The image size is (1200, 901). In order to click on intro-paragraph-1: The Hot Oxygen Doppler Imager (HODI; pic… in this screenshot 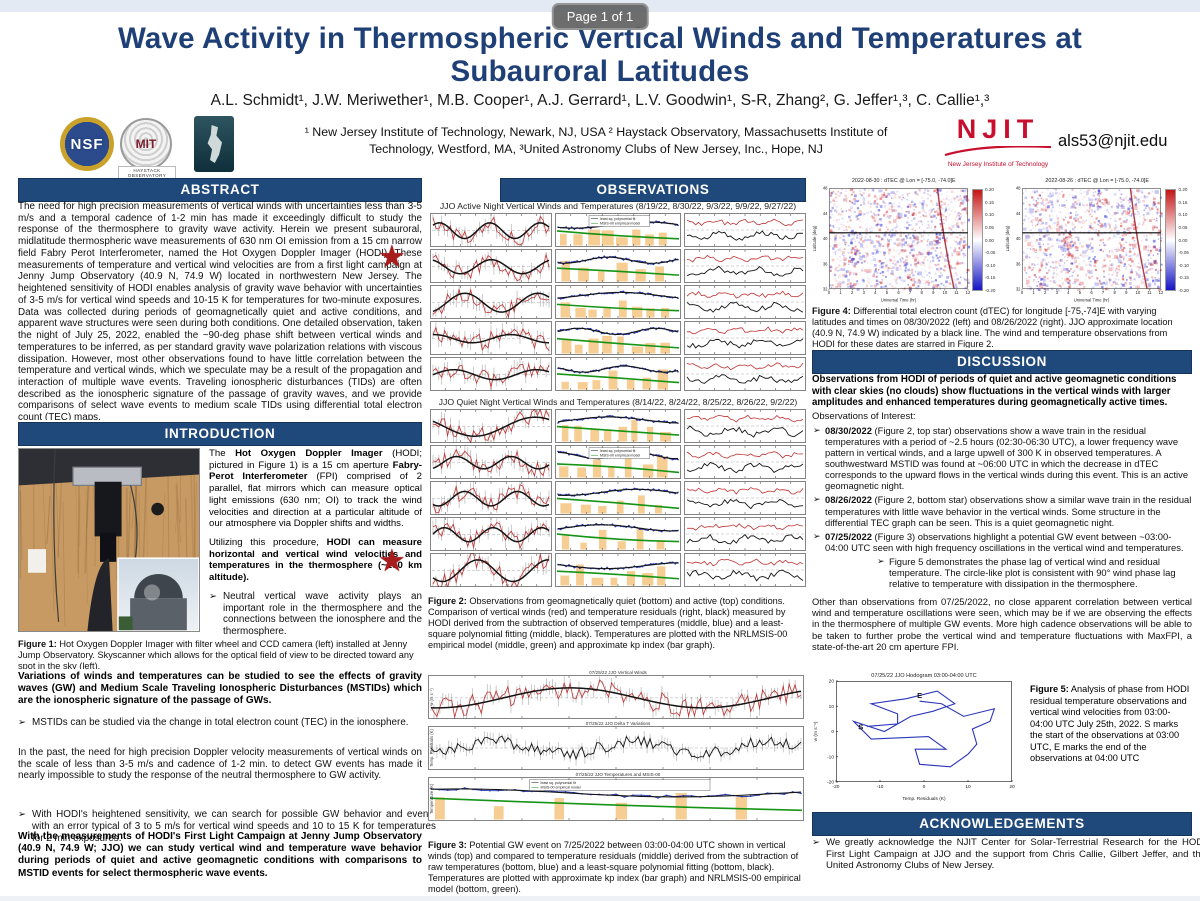, I will do `click(315, 489)`.